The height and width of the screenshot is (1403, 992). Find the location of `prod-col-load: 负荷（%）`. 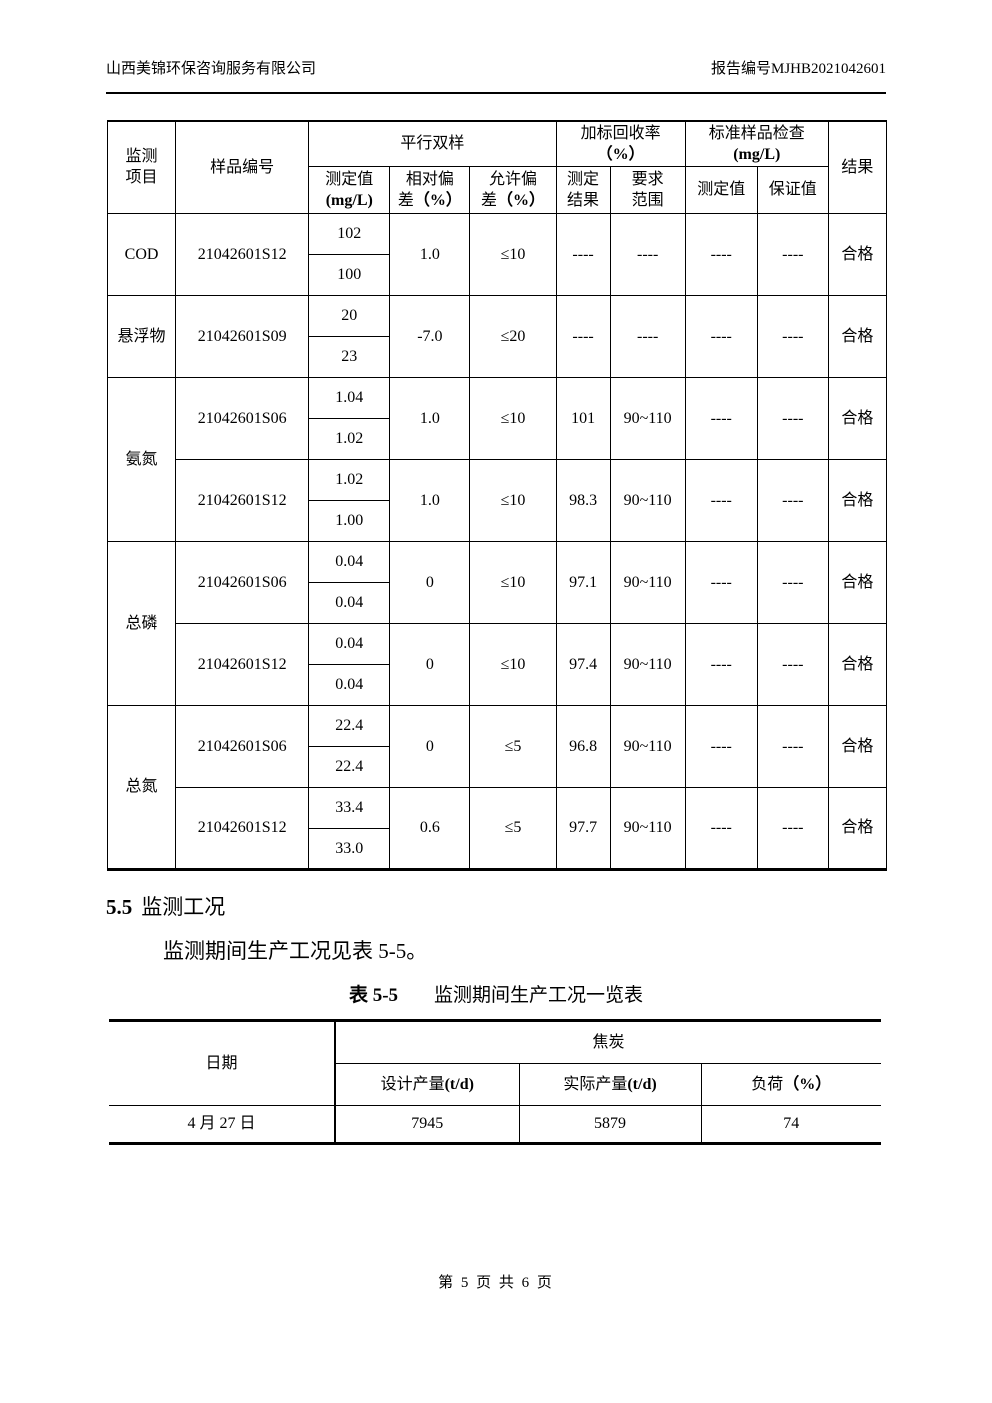

prod-col-load: 负荷（%） is located at coordinates (791, 1084).